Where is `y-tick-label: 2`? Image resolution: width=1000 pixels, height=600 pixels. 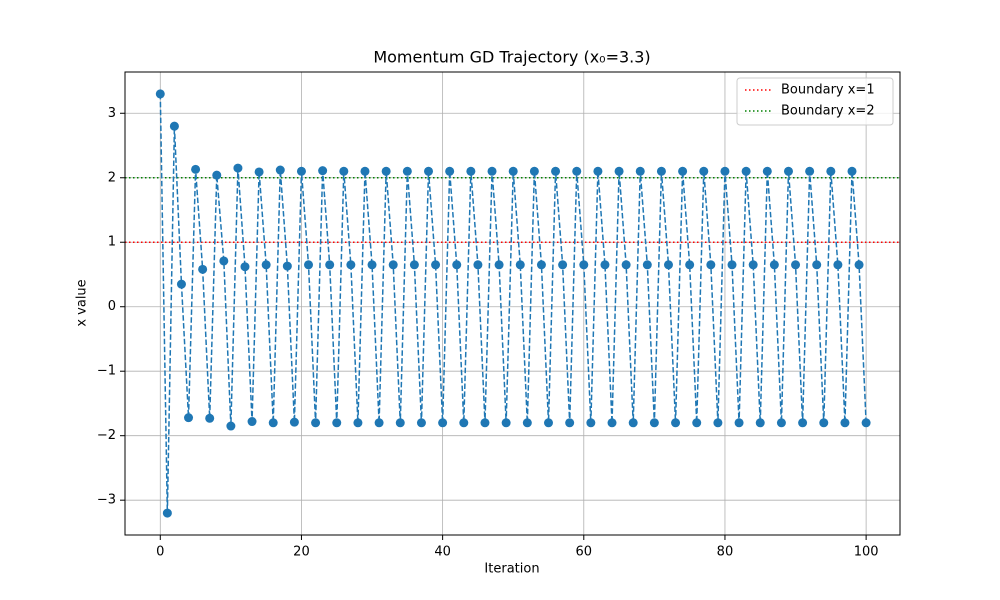 y-tick-label: 2 is located at coordinates (112, 177).